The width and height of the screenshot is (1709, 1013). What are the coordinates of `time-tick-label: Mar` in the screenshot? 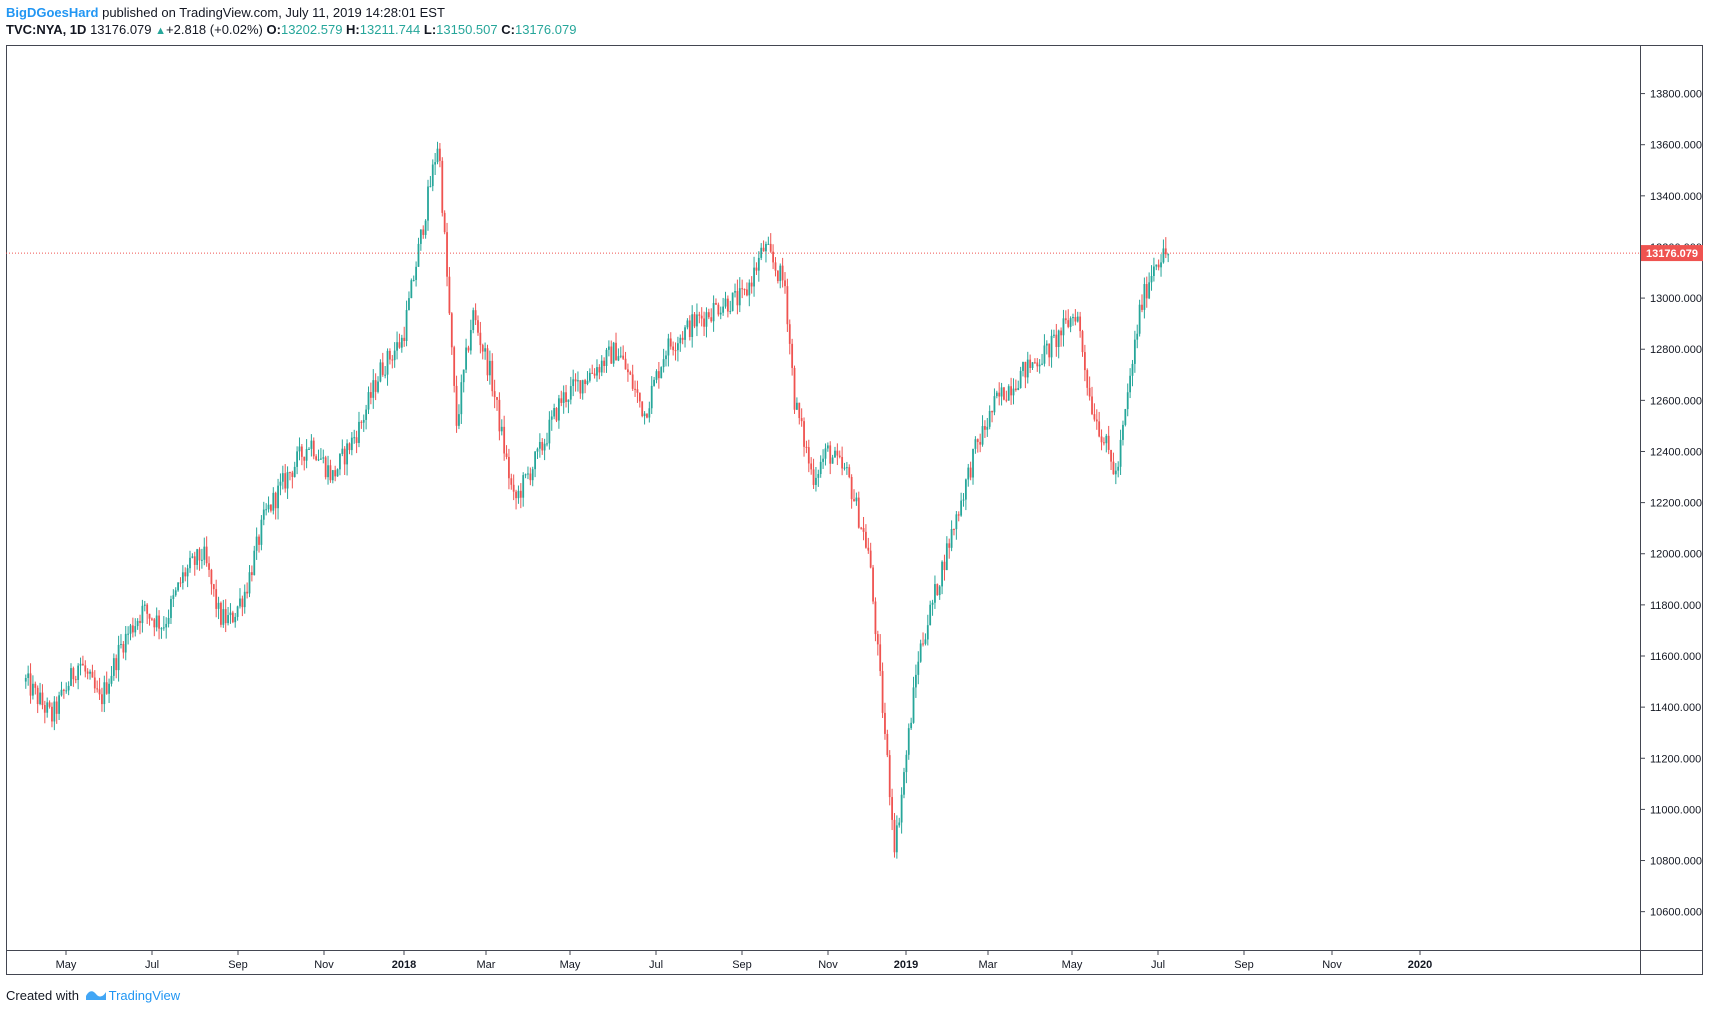 It's located at (988, 965).